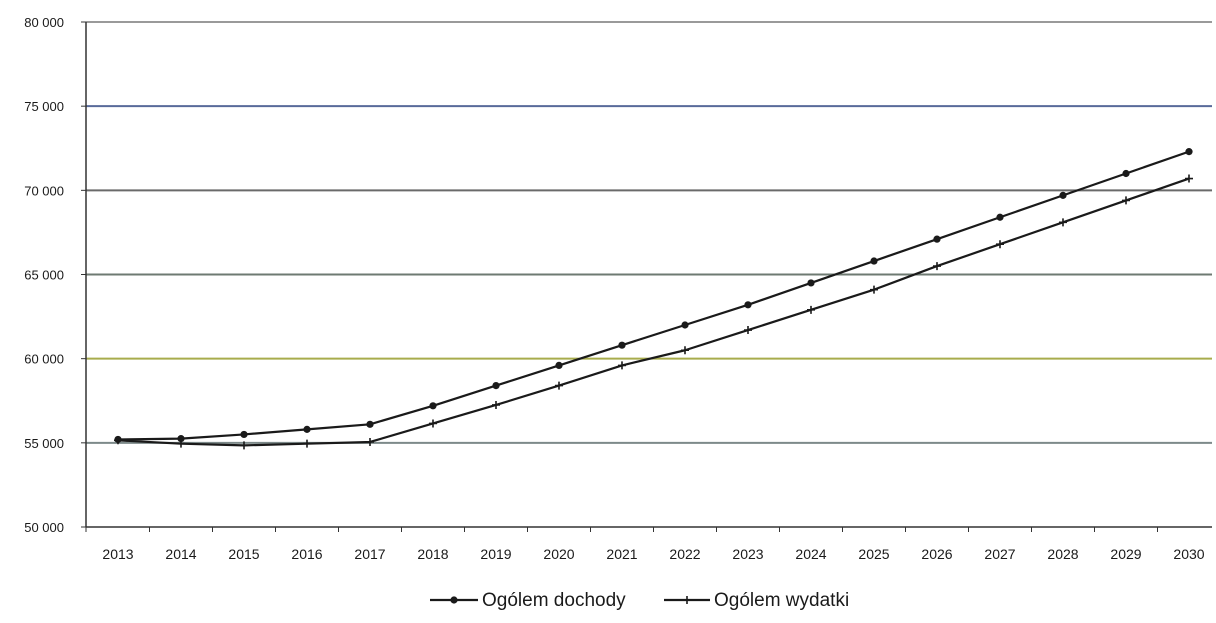 This screenshot has height=623, width=1216. What do you see at coordinates (369, 554) in the screenshot?
I see `x-tick-label: 2017` at bounding box center [369, 554].